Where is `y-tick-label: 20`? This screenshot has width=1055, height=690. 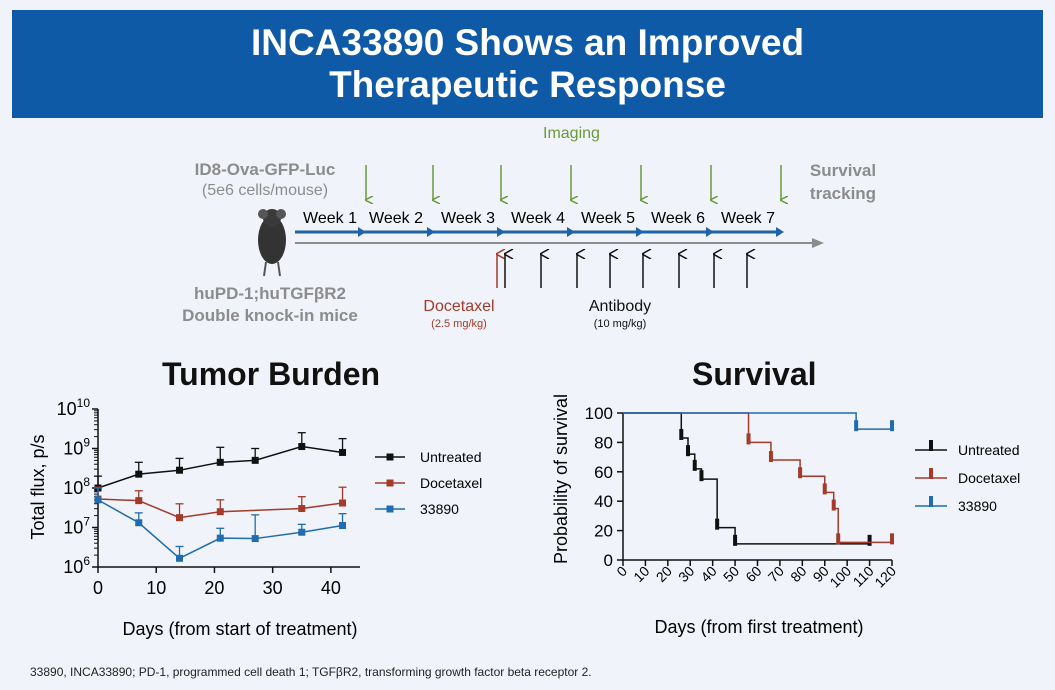 y-tick-label: 20 is located at coordinates (603, 531).